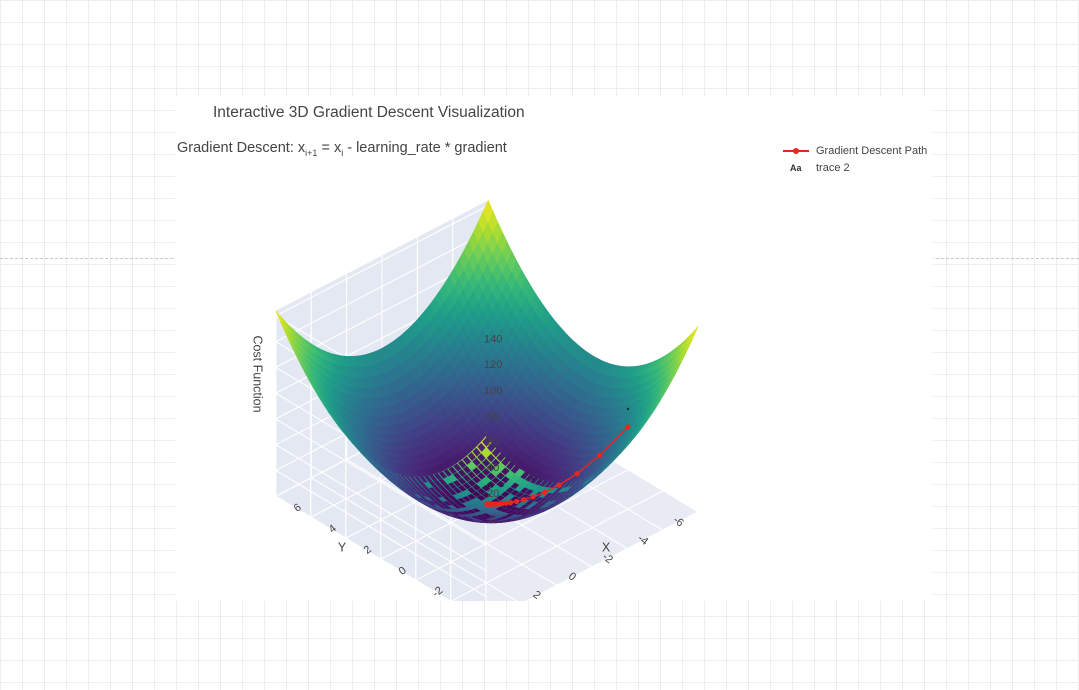  What do you see at coordinates (493, 468) in the screenshot?
I see `z-tick-label: 40` at bounding box center [493, 468].